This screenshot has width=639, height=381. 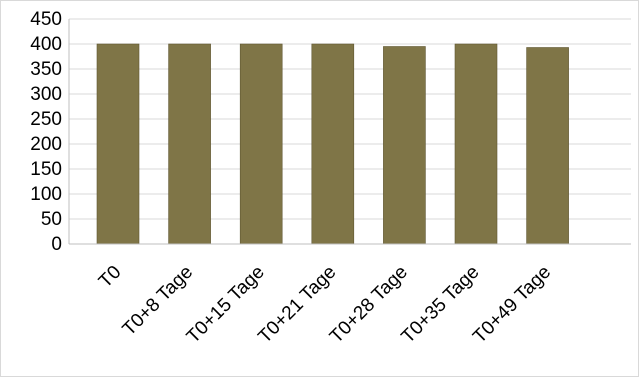 What do you see at coordinates (46, 119) in the screenshot?
I see `y-tick-label: 250` at bounding box center [46, 119].